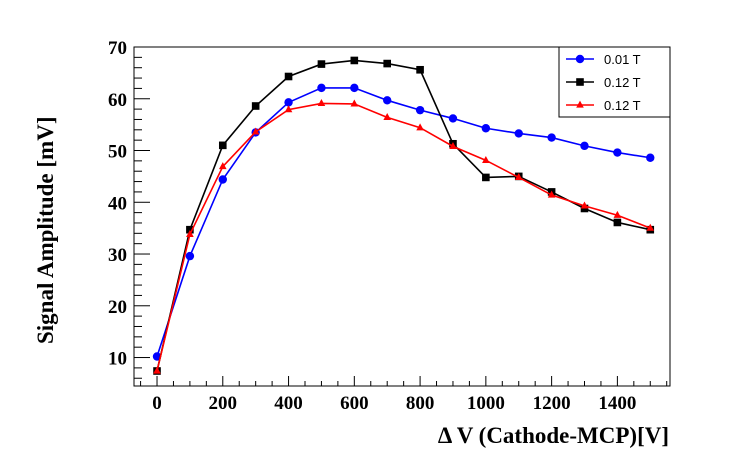  I want to click on y-tick-labels: 10 20 30 40 50 60 70, so click(117, 204).